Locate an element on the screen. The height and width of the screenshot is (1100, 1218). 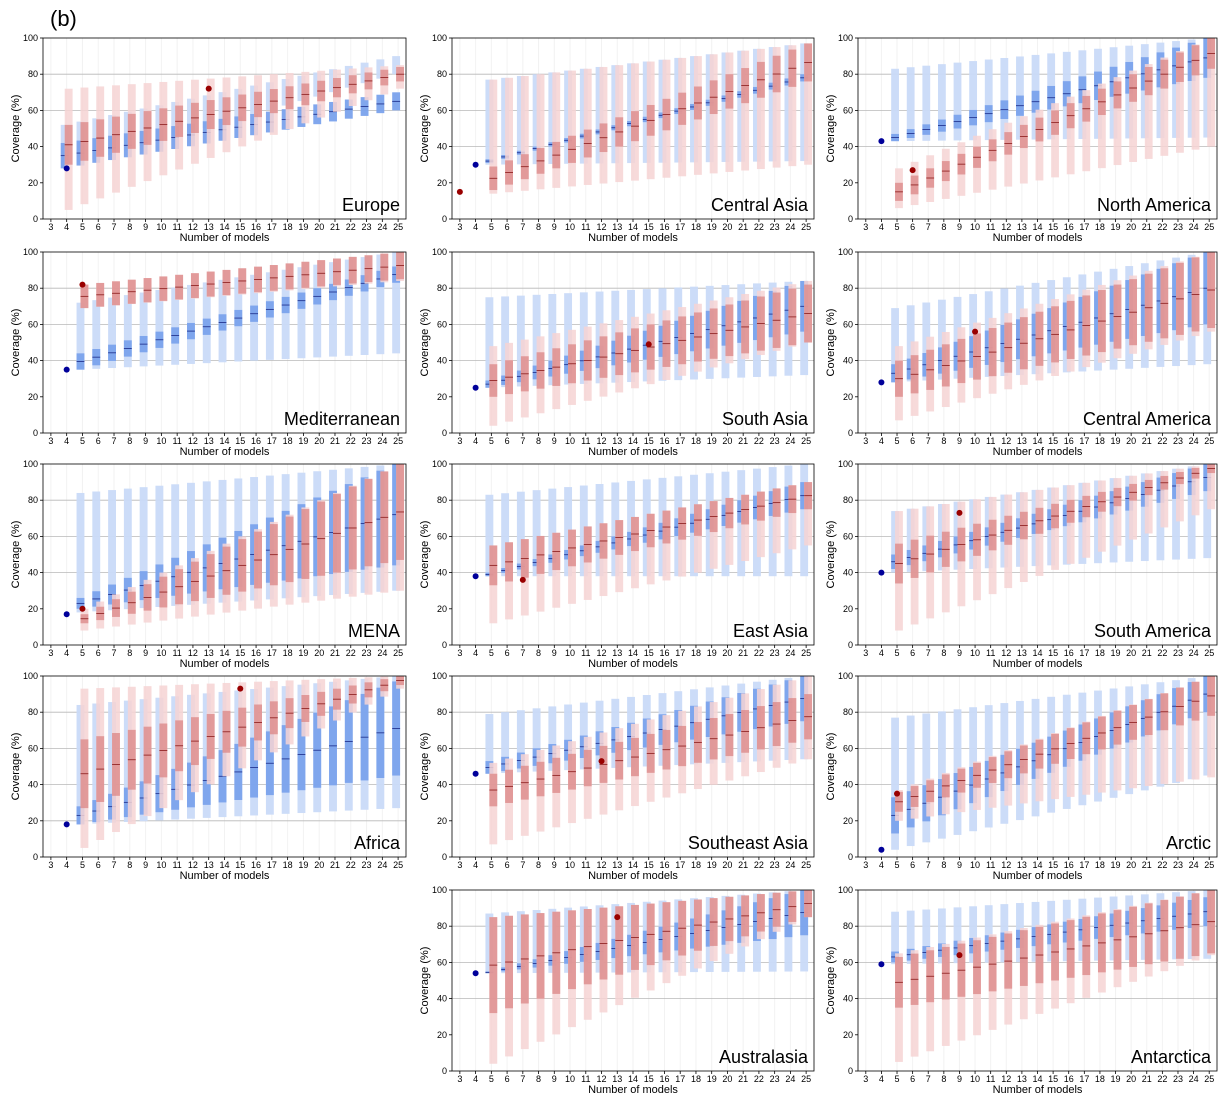
y-tick-label: 0 is located at coordinates (444, 219).